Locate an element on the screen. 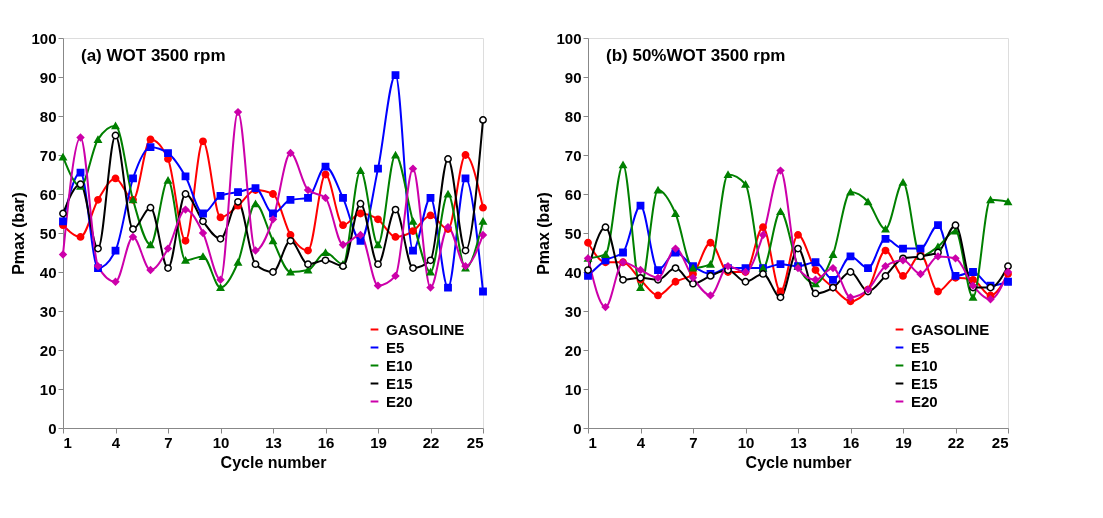  chart-title: (a) WOT 3500 rpm is located at coordinates (153, 55).